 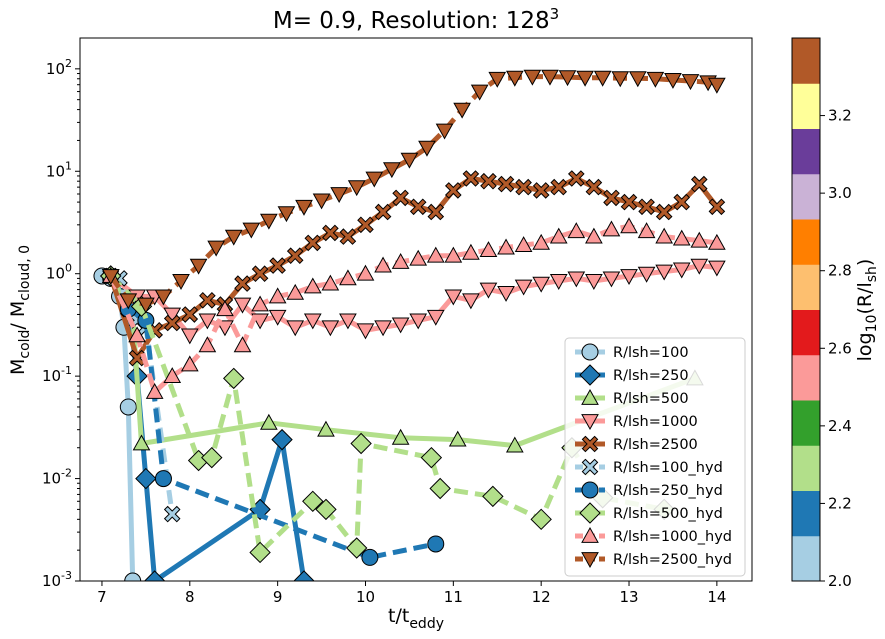 I want to click on legend-label: R/lsh=250_hyd, so click(x=668, y=491).